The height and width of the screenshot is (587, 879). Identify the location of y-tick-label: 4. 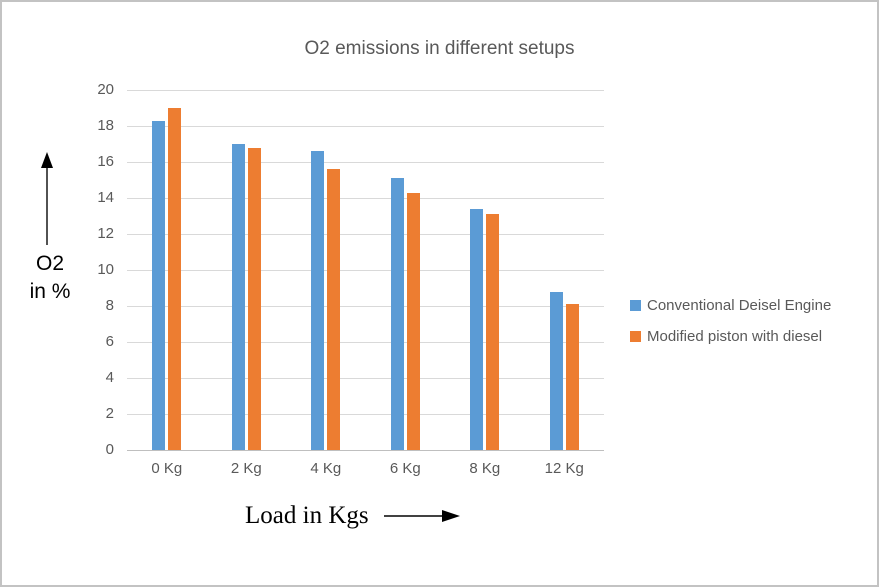
(109, 377).